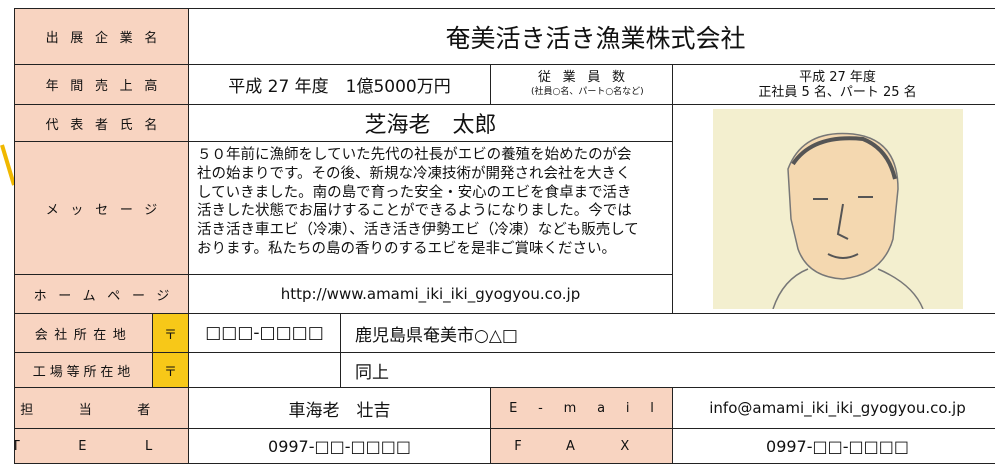  I want to click on label: メッセージ, so click(101, 208).